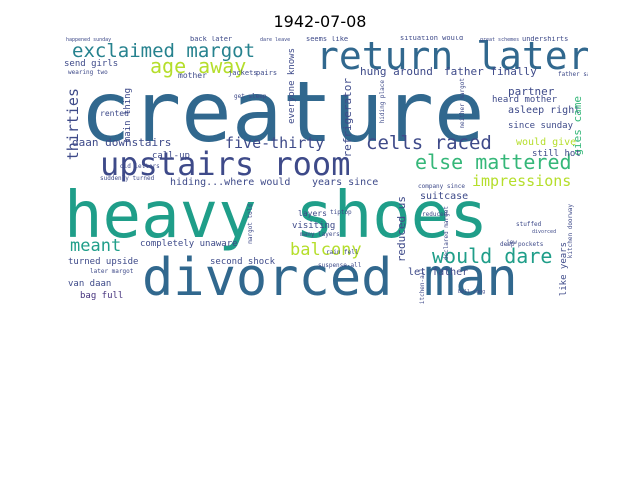 Image resolution: width=640 pixels, height=480 pixels. I want to click on word: hiding place, so click(382, 102).